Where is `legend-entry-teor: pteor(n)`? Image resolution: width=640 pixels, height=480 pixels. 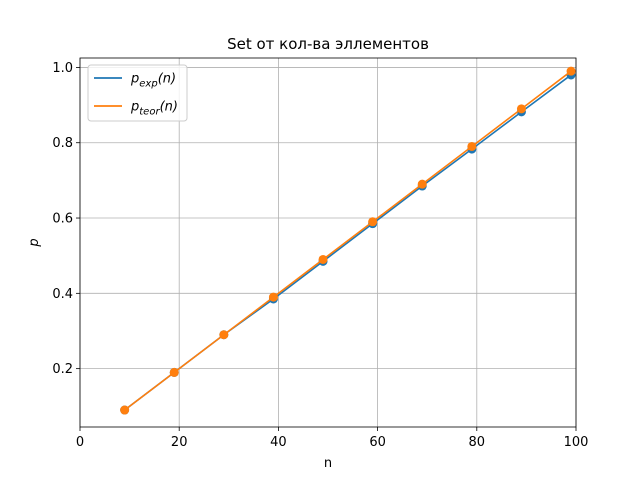
legend-entry-teor: pteor(n) is located at coordinates (136, 109).